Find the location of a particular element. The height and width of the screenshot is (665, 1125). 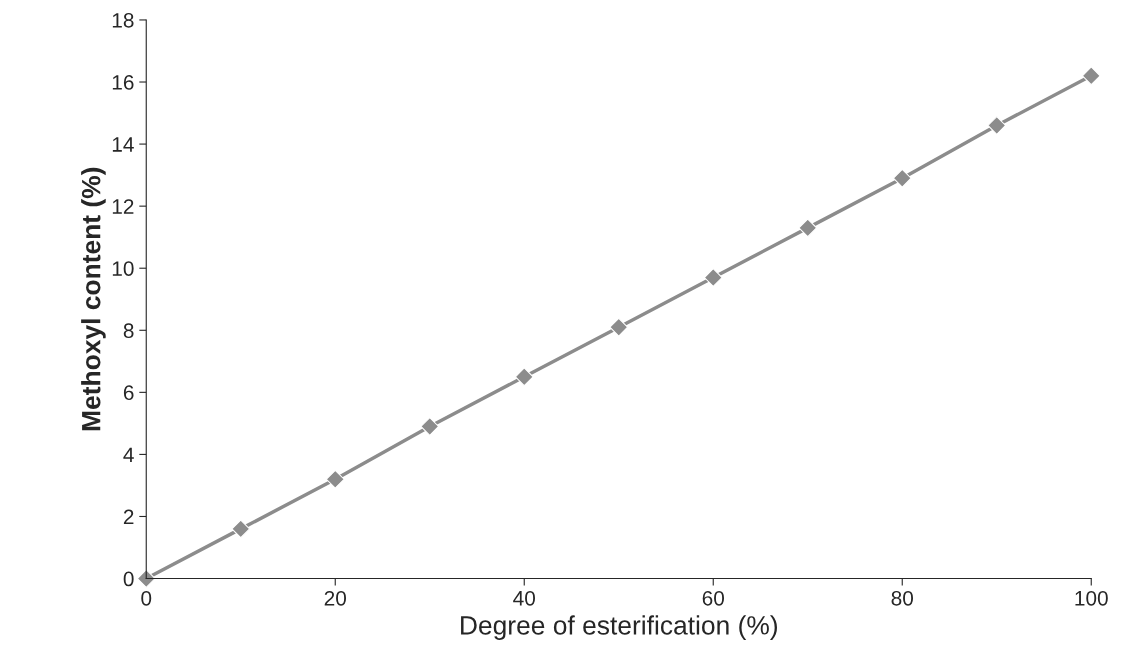

x-tick-label: 100 is located at coordinates (1091, 598).